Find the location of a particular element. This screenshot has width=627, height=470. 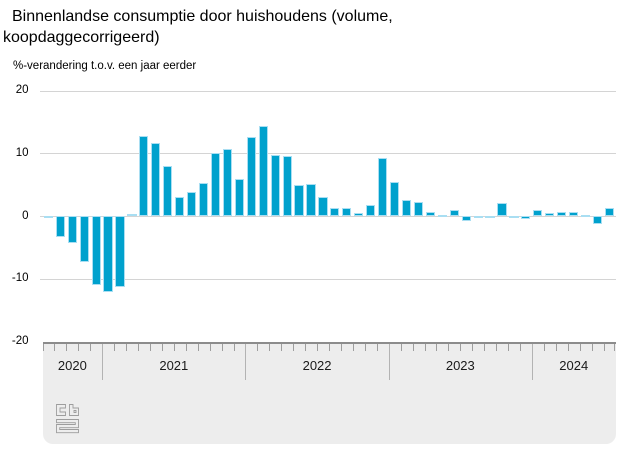

y-axis-tick-label: -20 is located at coordinates (20, 340).